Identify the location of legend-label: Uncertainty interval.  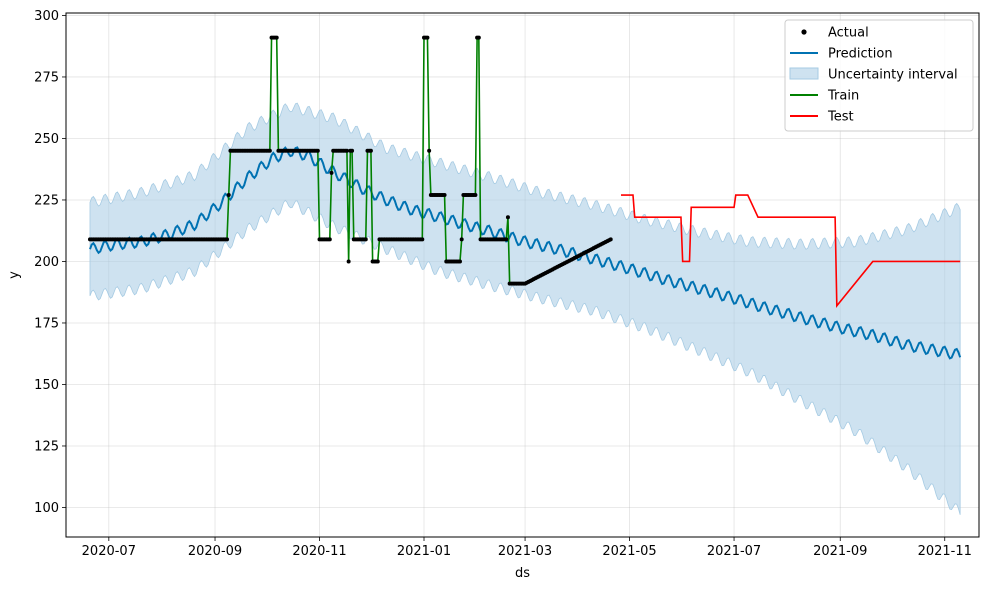
(893, 75).